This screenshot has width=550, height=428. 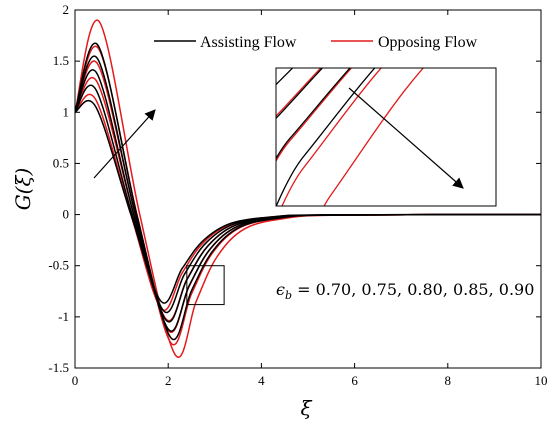 What do you see at coordinates (63, 316) in the screenshot?
I see `y-tick-label: -1` at bounding box center [63, 316].